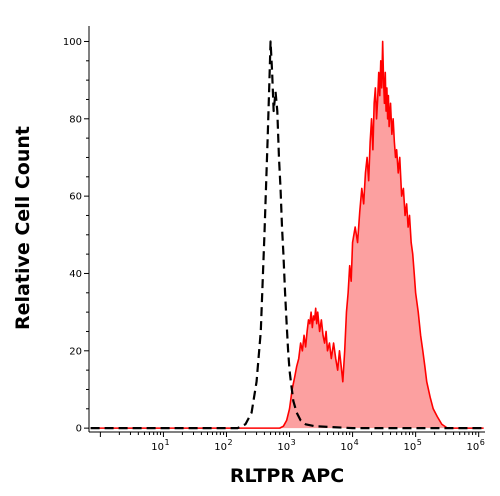 Image resolution: width=500 pixels, height=496 pixels. What do you see at coordinates (72, 42) in the screenshot?
I see `y-tick-label: 100` at bounding box center [72, 42].